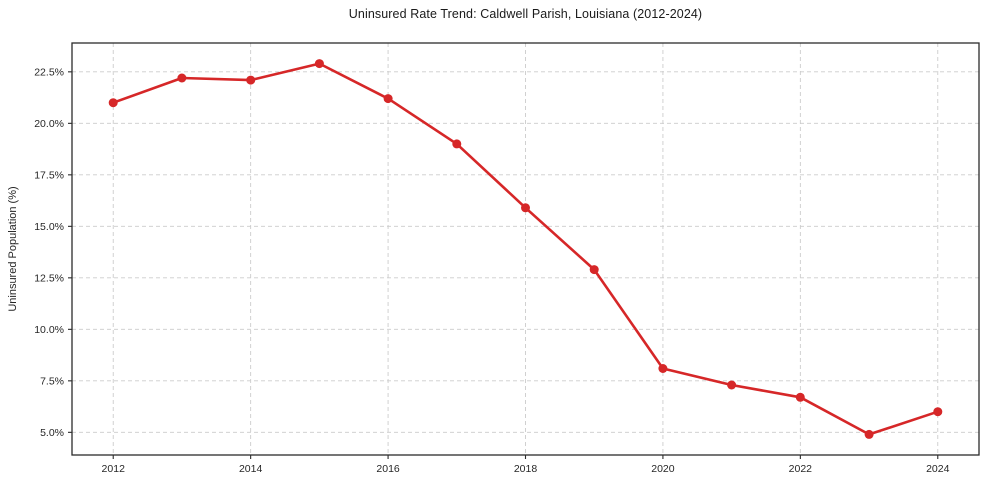  Describe the element at coordinates (49, 73) in the screenshot. I see `y-tick-label: 22.5%` at that location.